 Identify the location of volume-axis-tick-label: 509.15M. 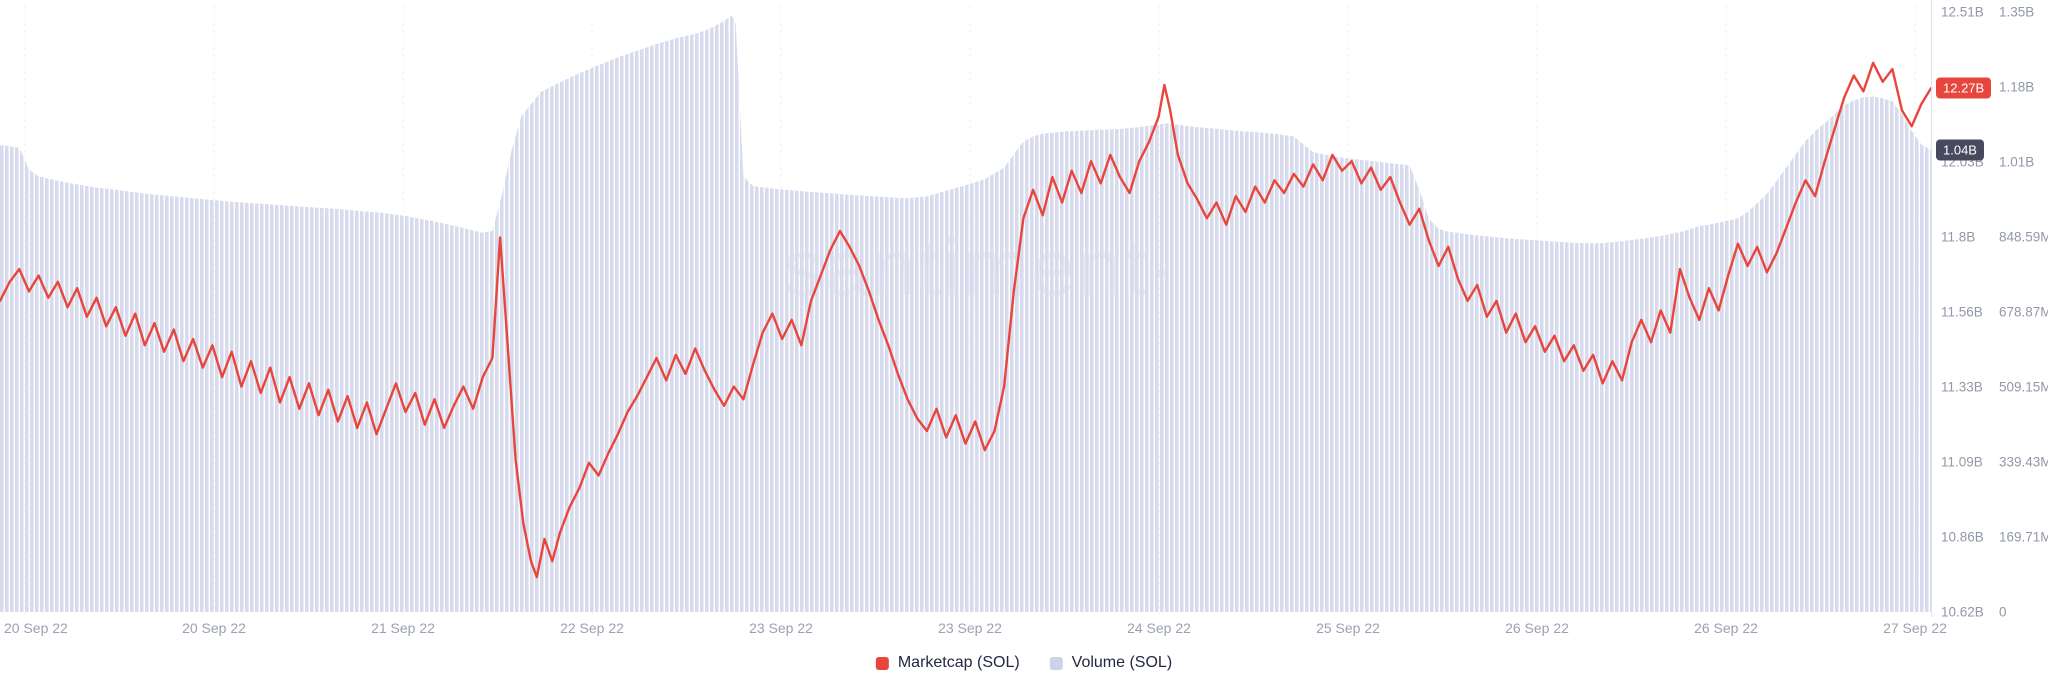
(2023, 387).